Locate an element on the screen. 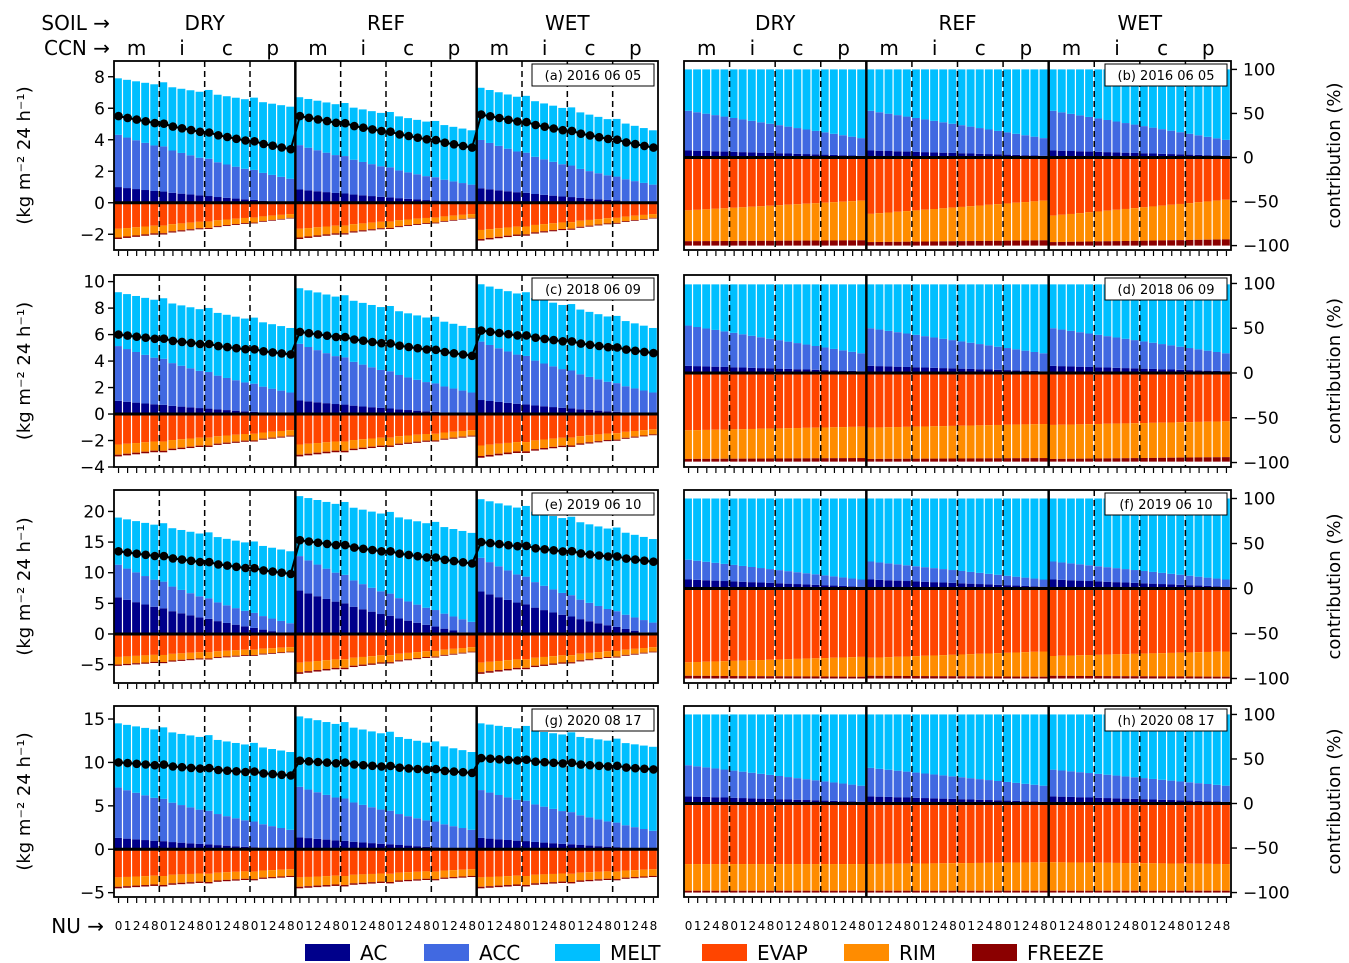 This screenshot has width=1349, height=963. nu-tick-label: 2 is located at coordinates (364, 926).